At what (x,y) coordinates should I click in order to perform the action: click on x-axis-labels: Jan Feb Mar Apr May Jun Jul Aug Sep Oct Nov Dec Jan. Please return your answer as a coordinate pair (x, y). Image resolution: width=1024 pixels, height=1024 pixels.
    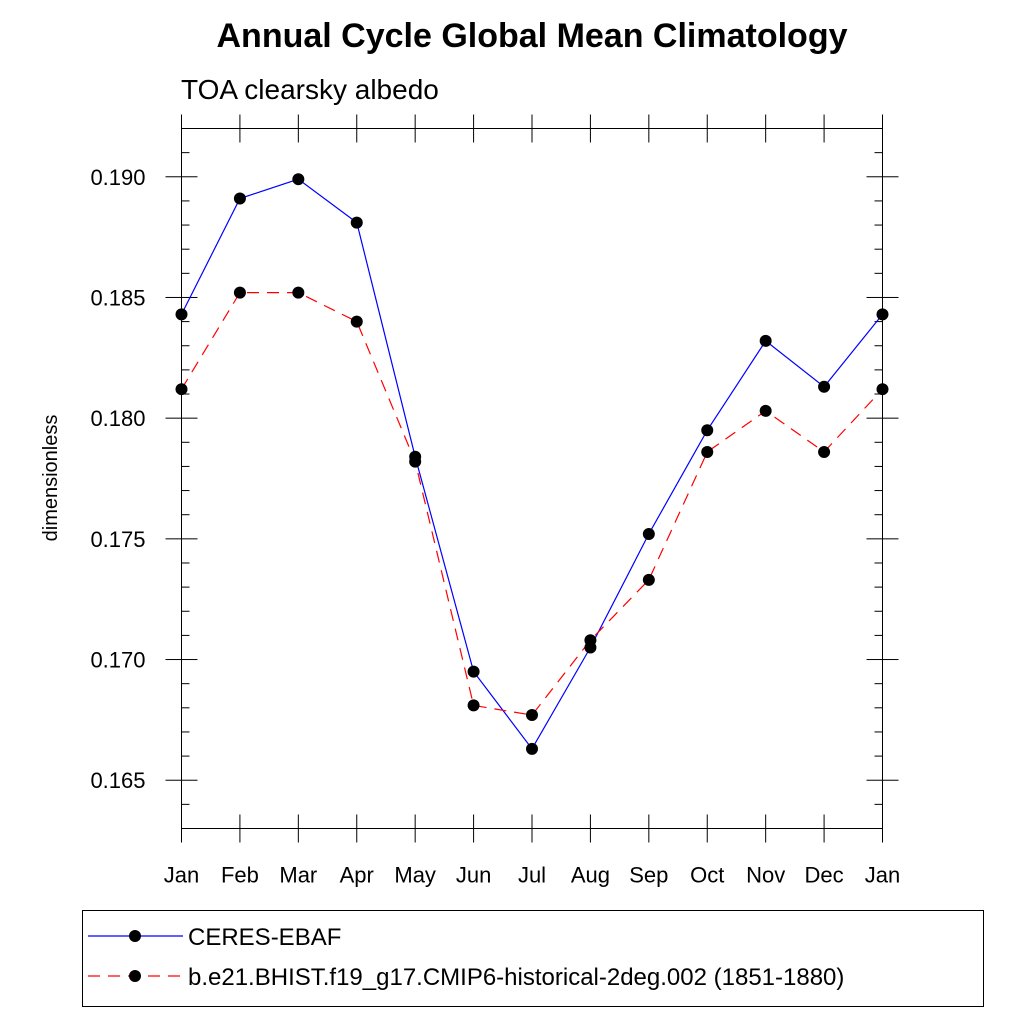
    Looking at the image, I should click on (532, 875).